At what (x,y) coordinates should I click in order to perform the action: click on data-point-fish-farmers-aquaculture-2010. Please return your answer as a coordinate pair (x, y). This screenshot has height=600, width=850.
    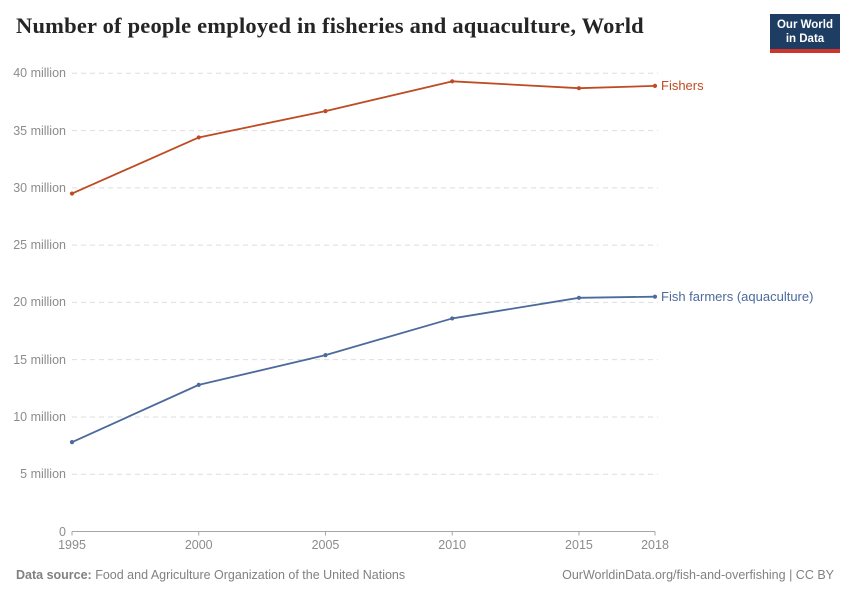
    Looking at the image, I should click on (452, 318).